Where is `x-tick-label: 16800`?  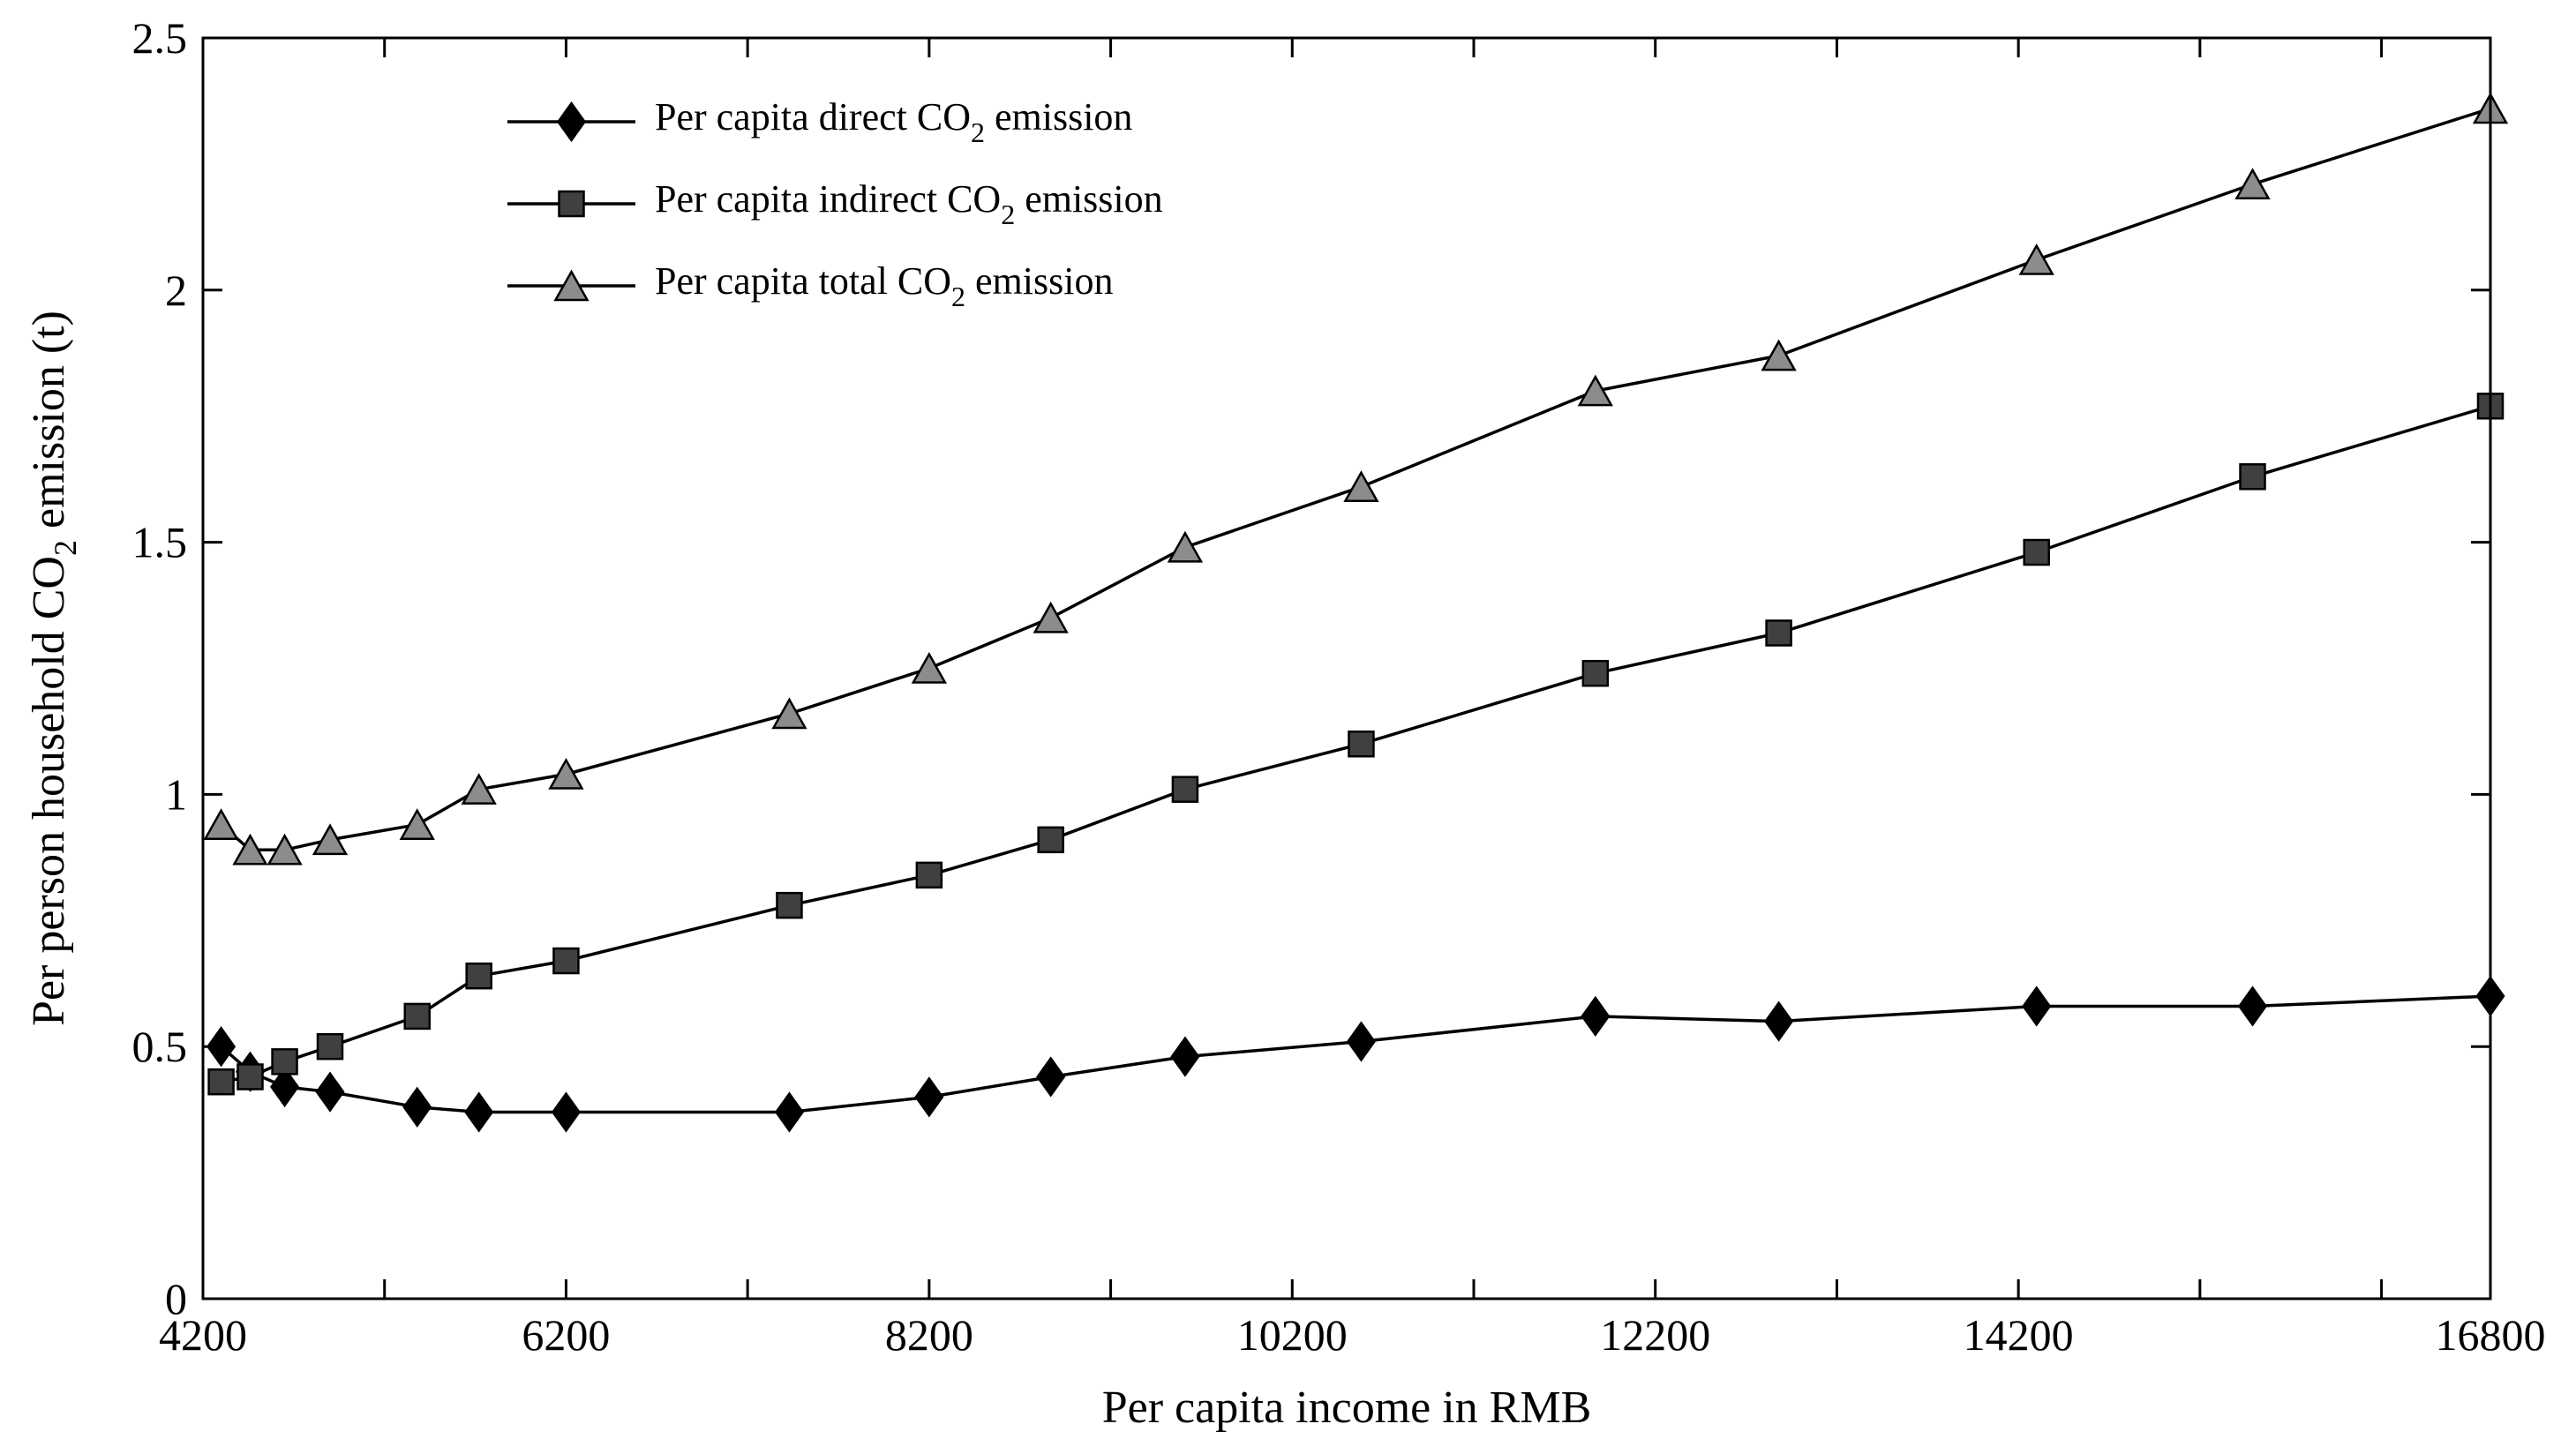 x-tick-label: 16800 is located at coordinates (2491, 1335).